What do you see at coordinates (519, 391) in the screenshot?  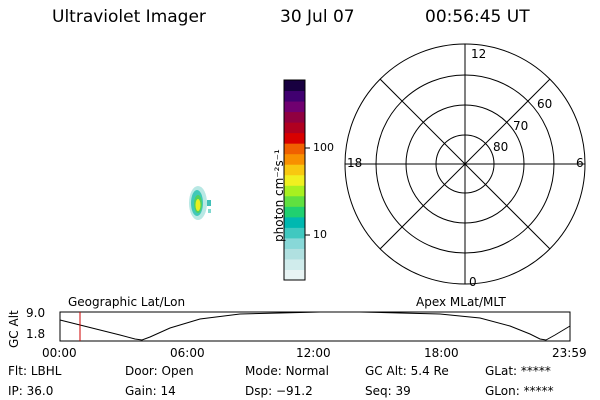 I see `status-glon: GLon: *****` at bounding box center [519, 391].